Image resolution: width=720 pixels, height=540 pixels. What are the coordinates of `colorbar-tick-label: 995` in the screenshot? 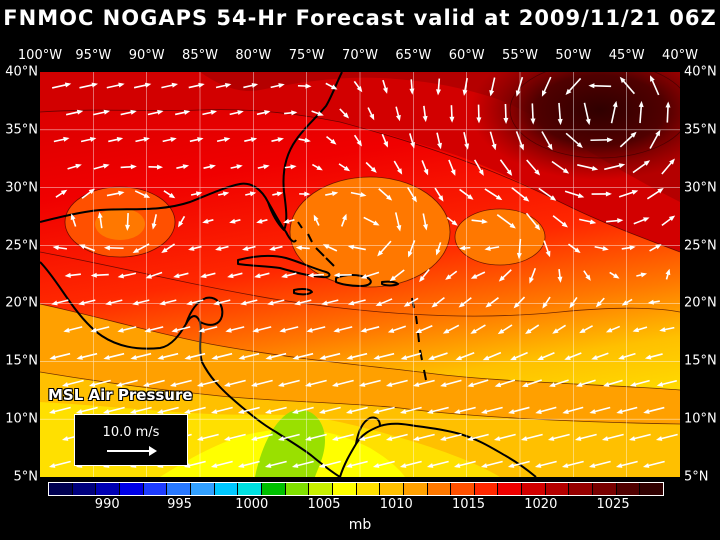 It's located at (179, 504).